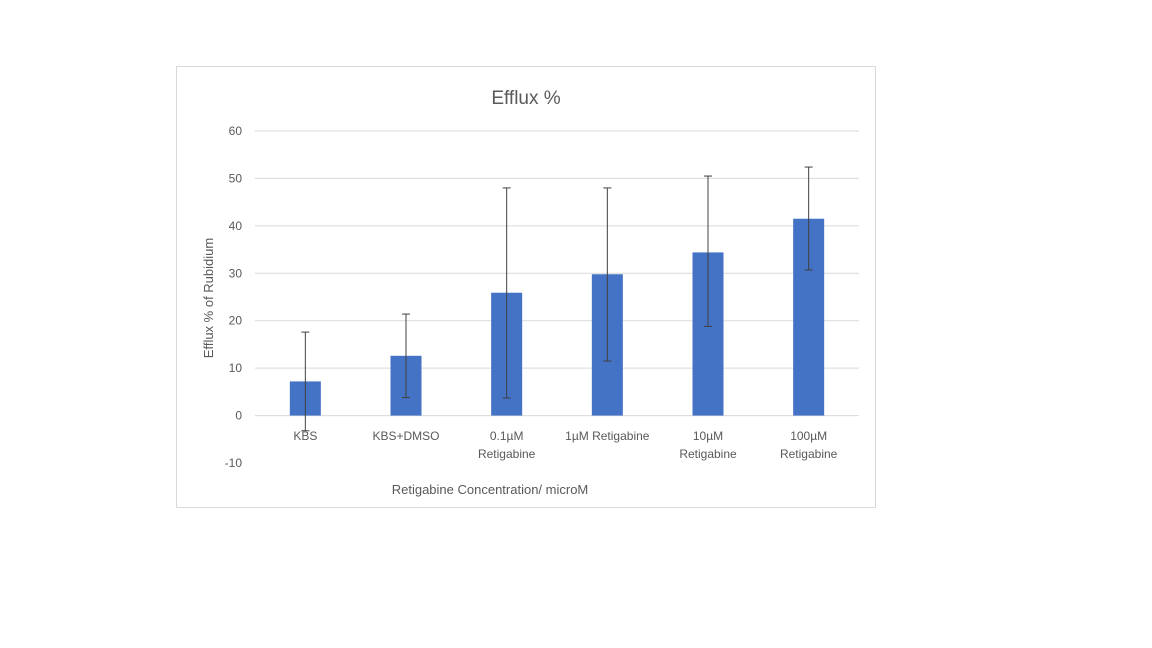 The image size is (1152, 648). Describe the element at coordinates (708, 436) in the screenshot. I see `x-category-label: 10µM` at that location.